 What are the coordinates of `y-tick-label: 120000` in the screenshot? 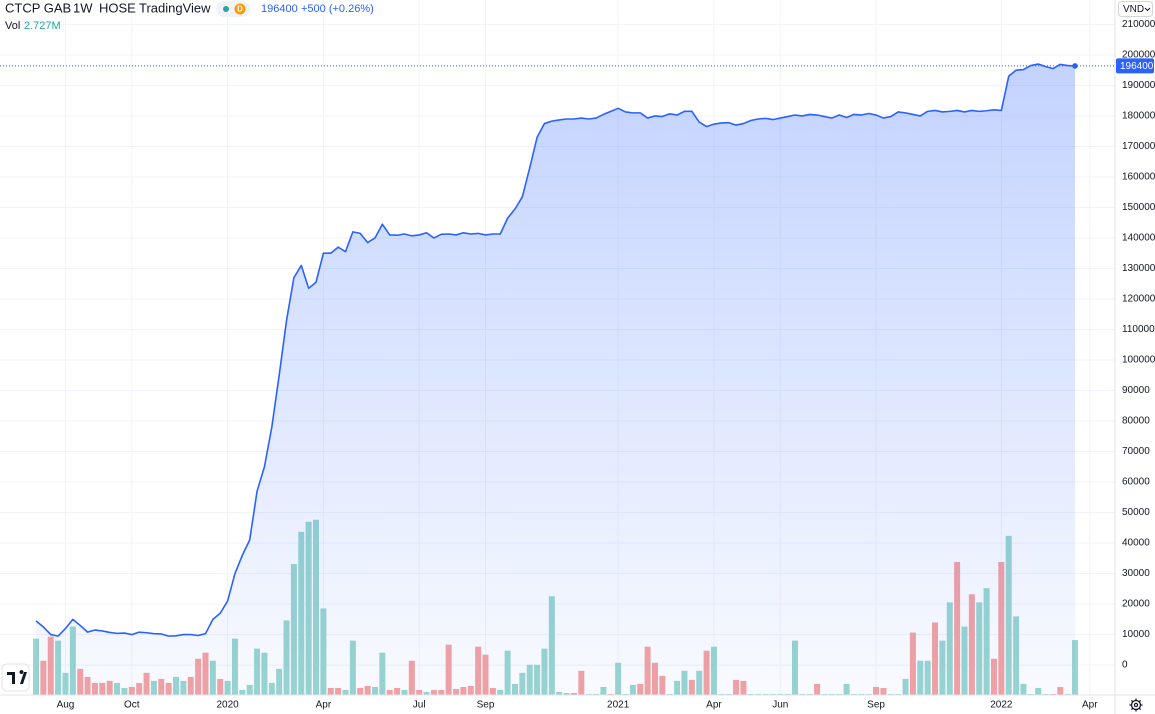 It's located at (1138, 299).